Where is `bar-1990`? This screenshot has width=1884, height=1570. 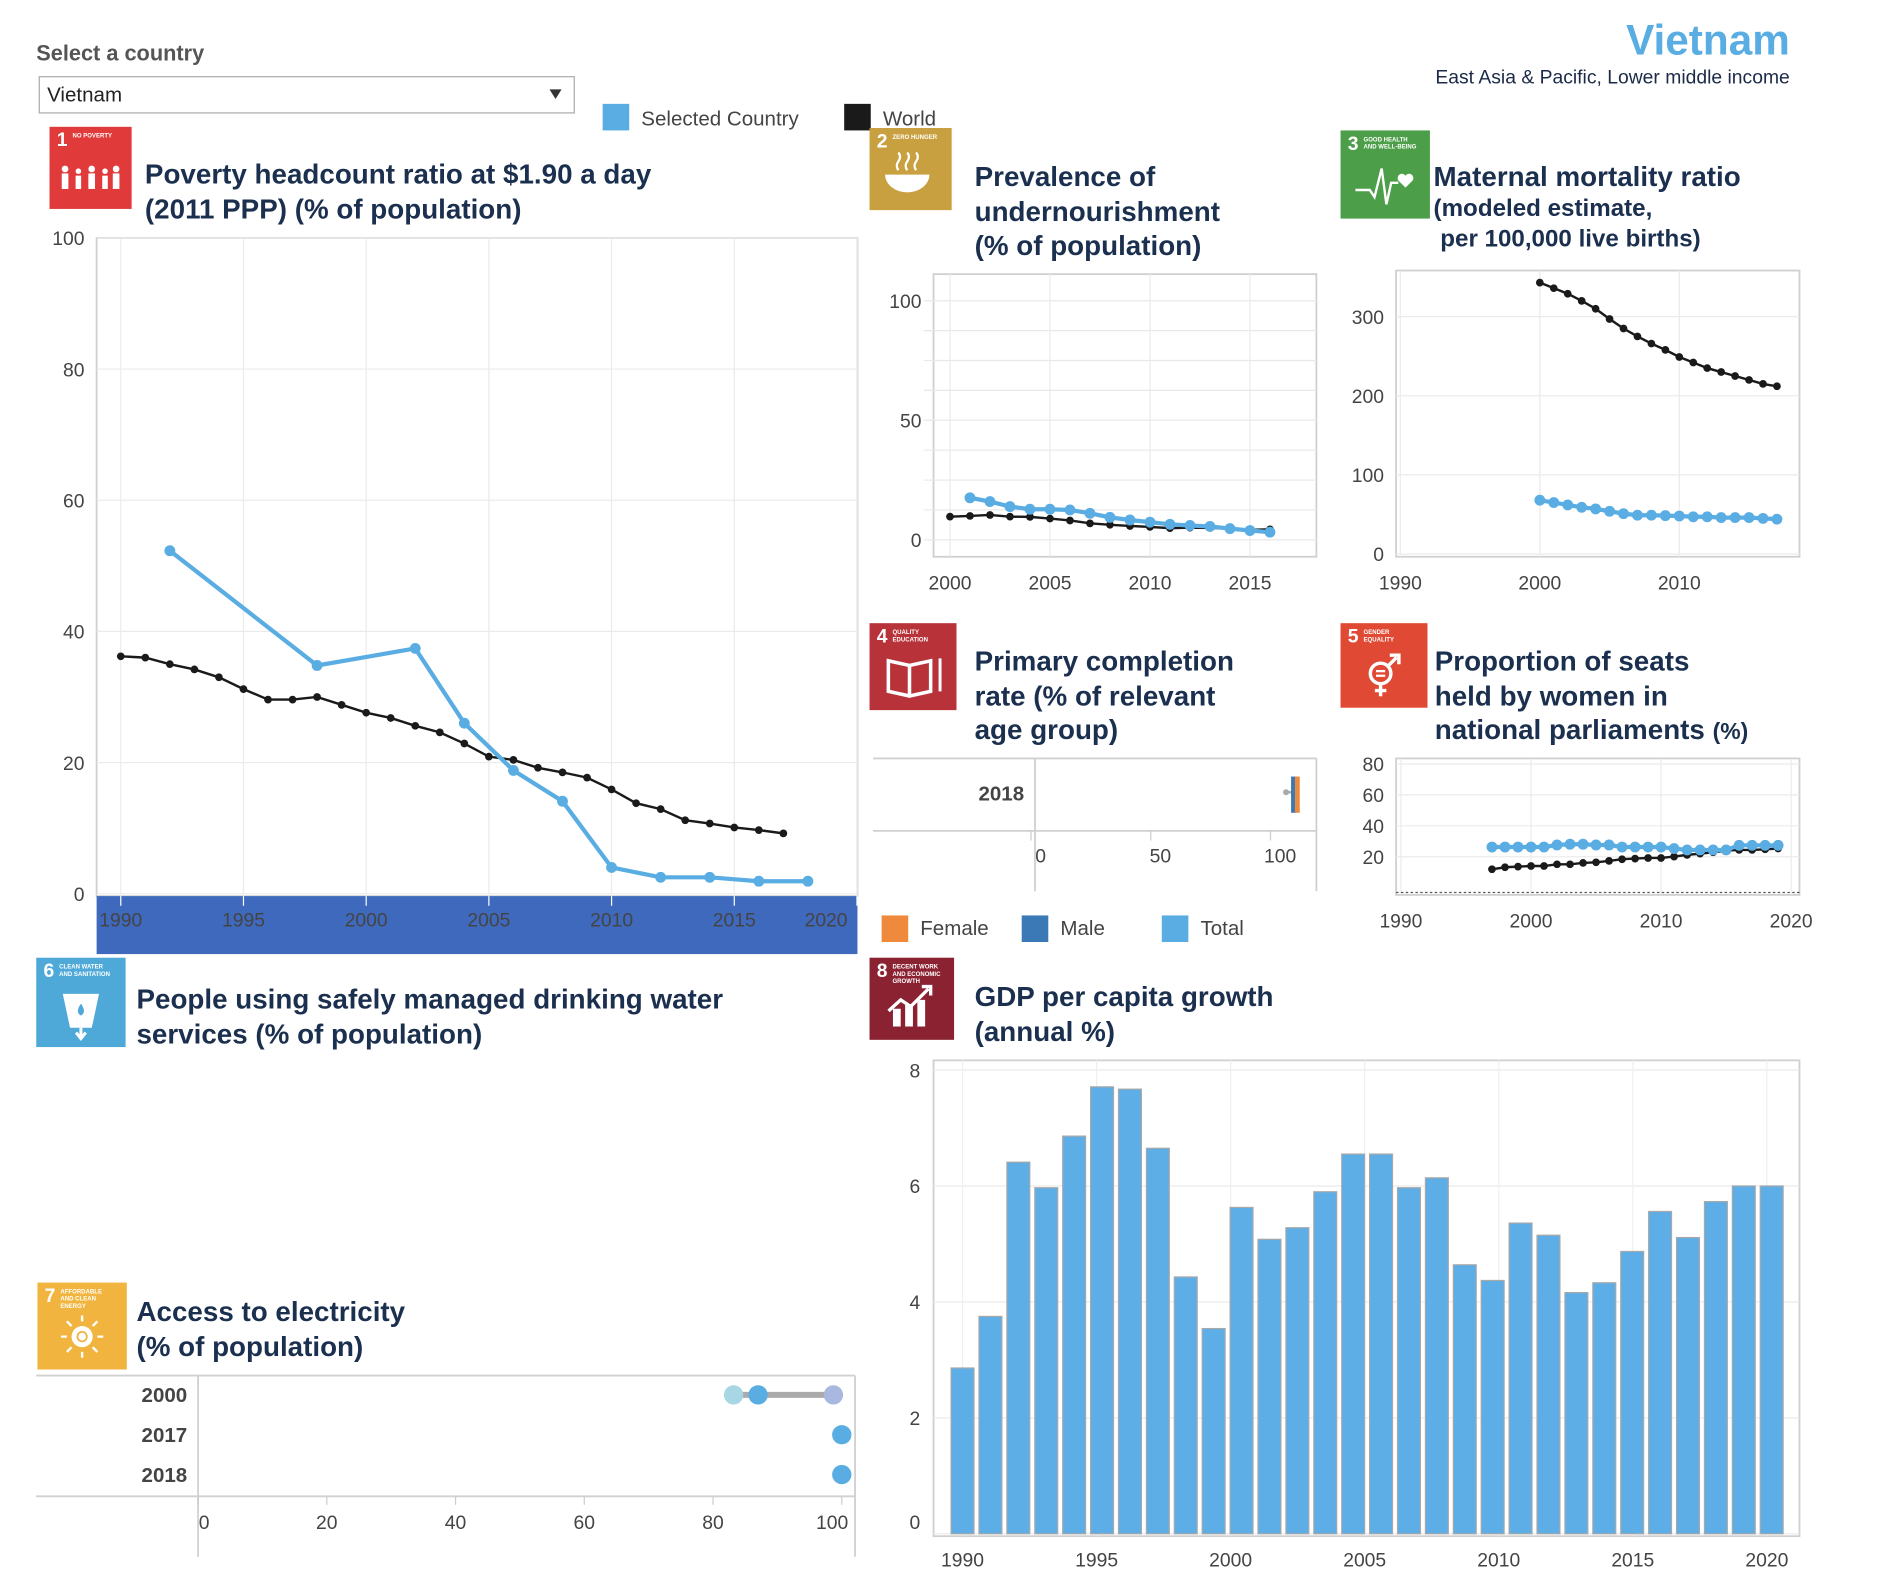 bar-1990 is located at coordinates (962, 1451).